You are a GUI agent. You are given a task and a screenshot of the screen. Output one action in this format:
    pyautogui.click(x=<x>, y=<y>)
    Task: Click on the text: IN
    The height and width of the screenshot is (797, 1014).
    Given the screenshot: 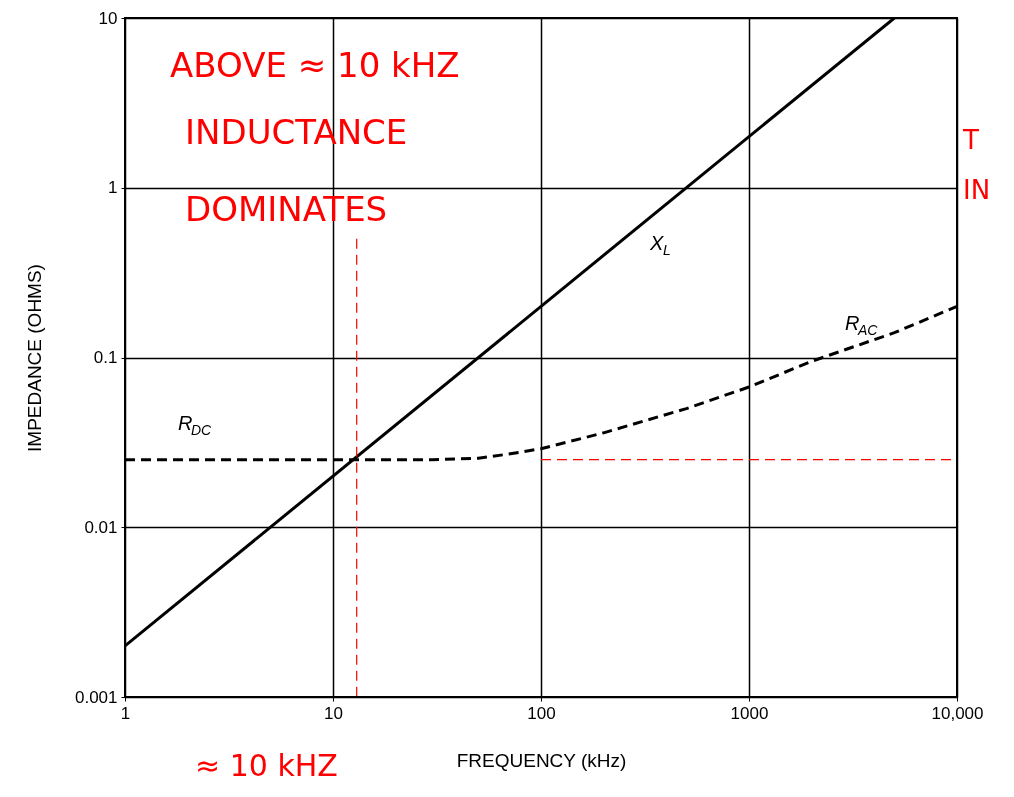 What is the action you would take?
    pyautogui.click(x=977, y=190)
    